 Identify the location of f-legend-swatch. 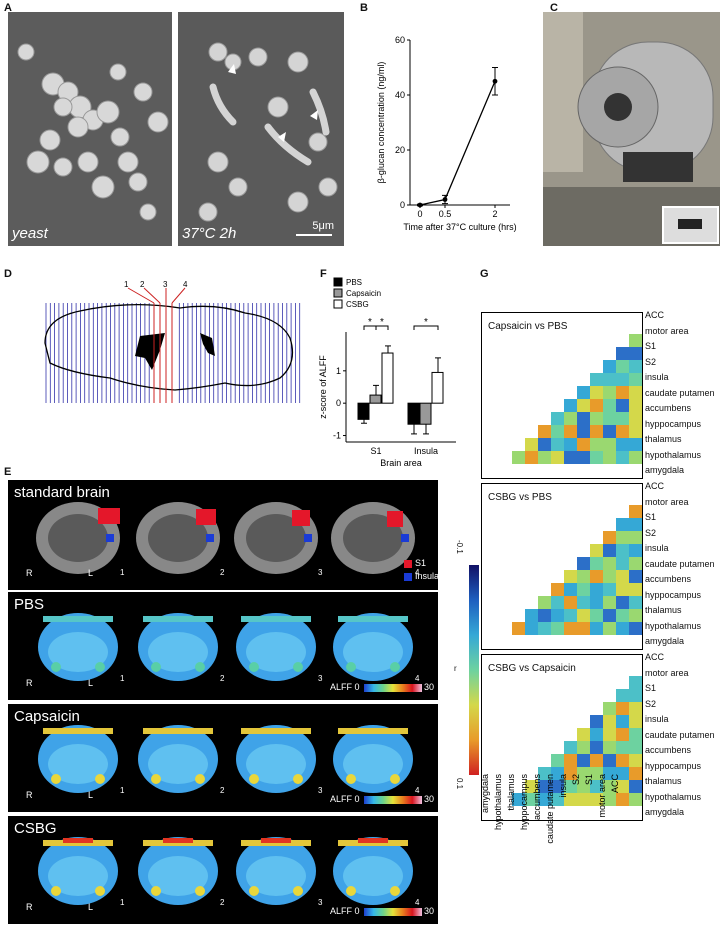
(338, 293).